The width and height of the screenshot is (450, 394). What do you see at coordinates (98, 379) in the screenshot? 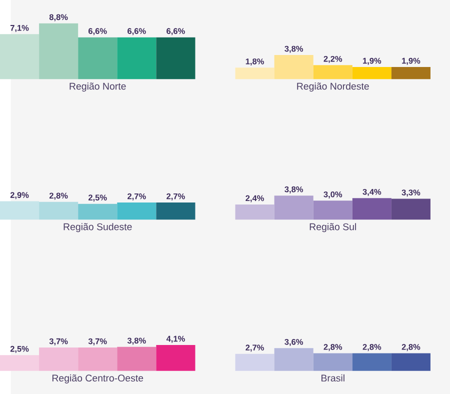
I see `text: Região Centro-Oeste` at bounding box center [98, 379].